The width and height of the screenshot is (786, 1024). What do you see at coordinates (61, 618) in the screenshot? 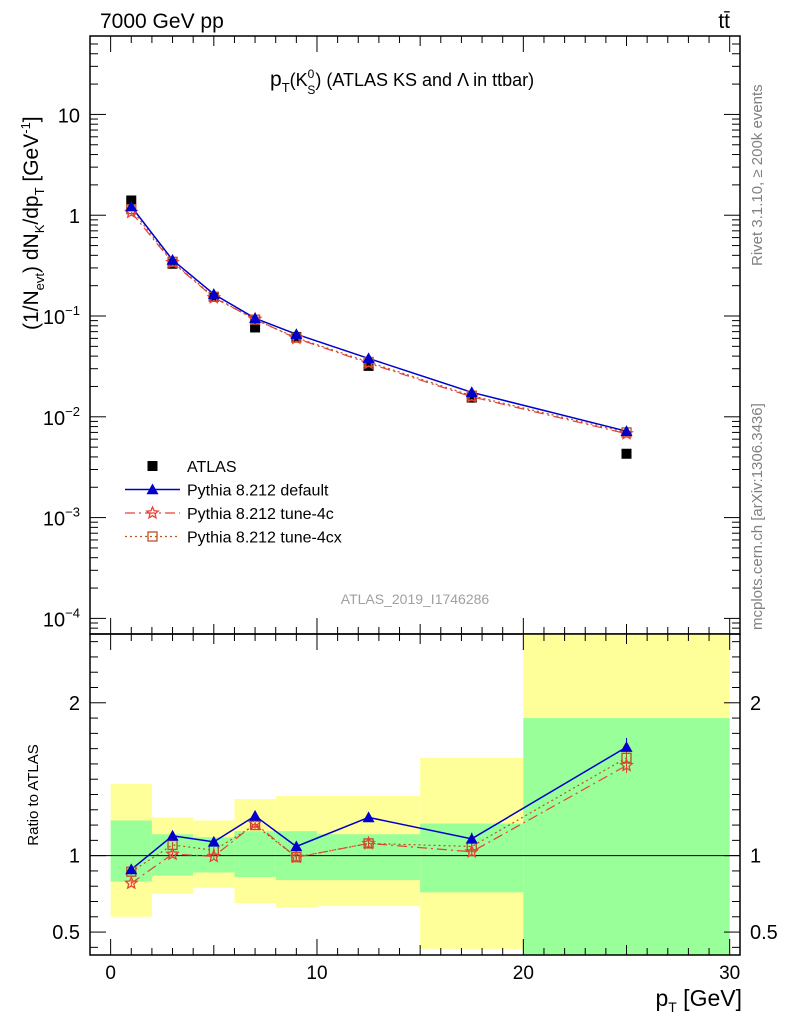
I see `y-tick-label: 10⁻⁴` at bounding box center [61, 618].